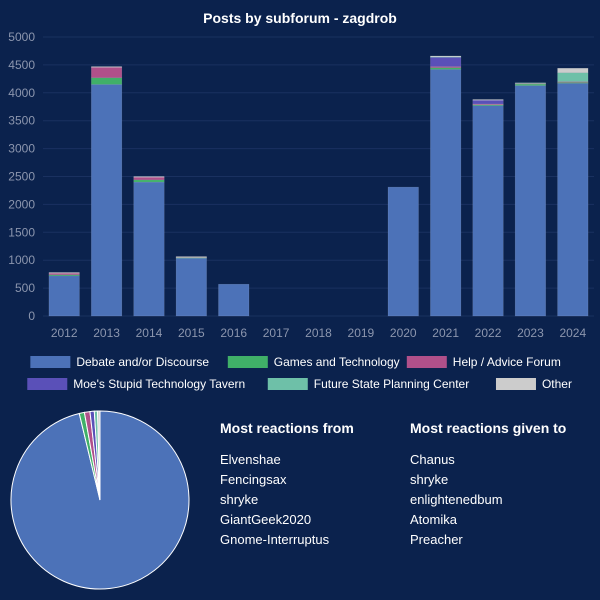 The image size is (600, 600). Describe the element at coordinates (21, 232) in the screenshot. I see `y-tick-label: 1500` at that location.